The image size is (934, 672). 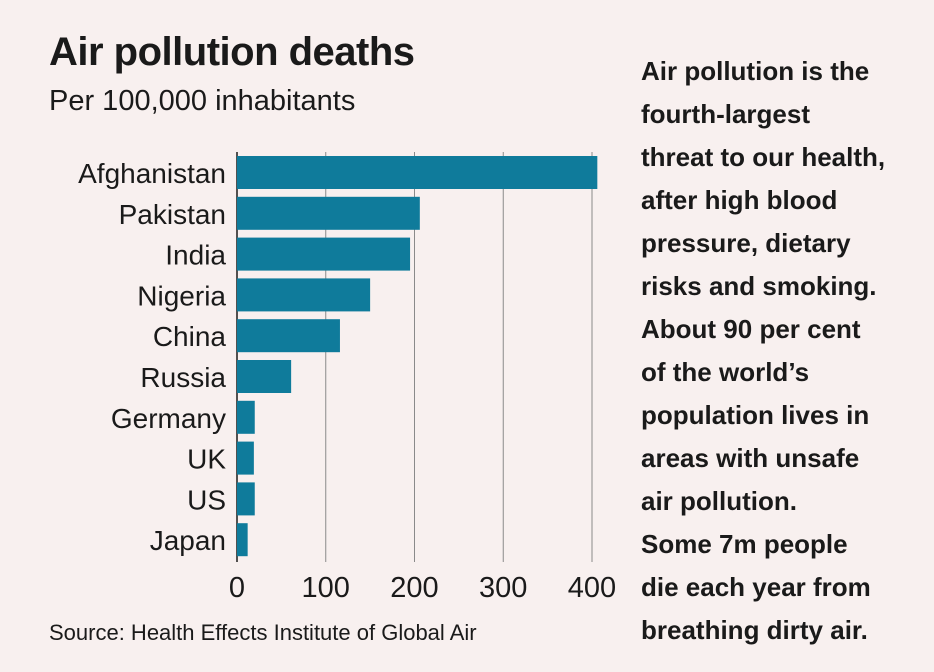 I want to click on chart-subtitle: Per 100,000 inhabitants, so click(x=202, y=101).